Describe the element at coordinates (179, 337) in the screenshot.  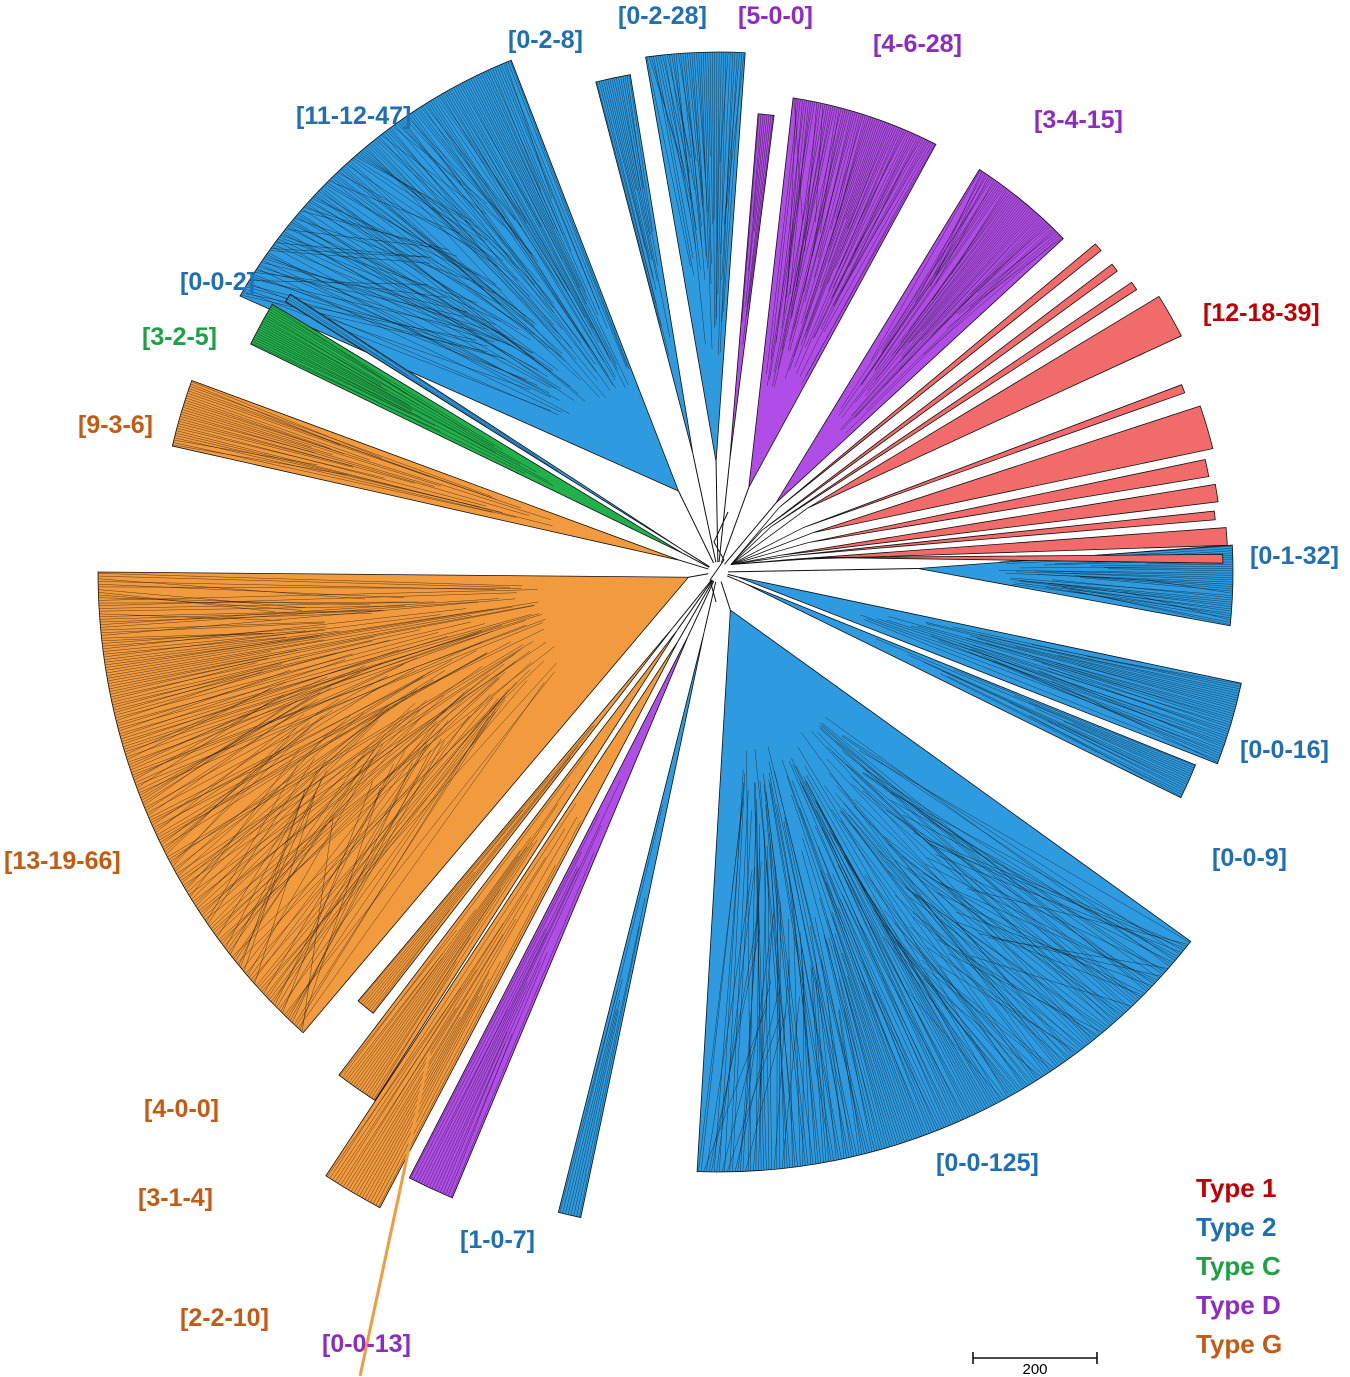
I see `clade-label-3-2-5: [3-2-5]` at that location.